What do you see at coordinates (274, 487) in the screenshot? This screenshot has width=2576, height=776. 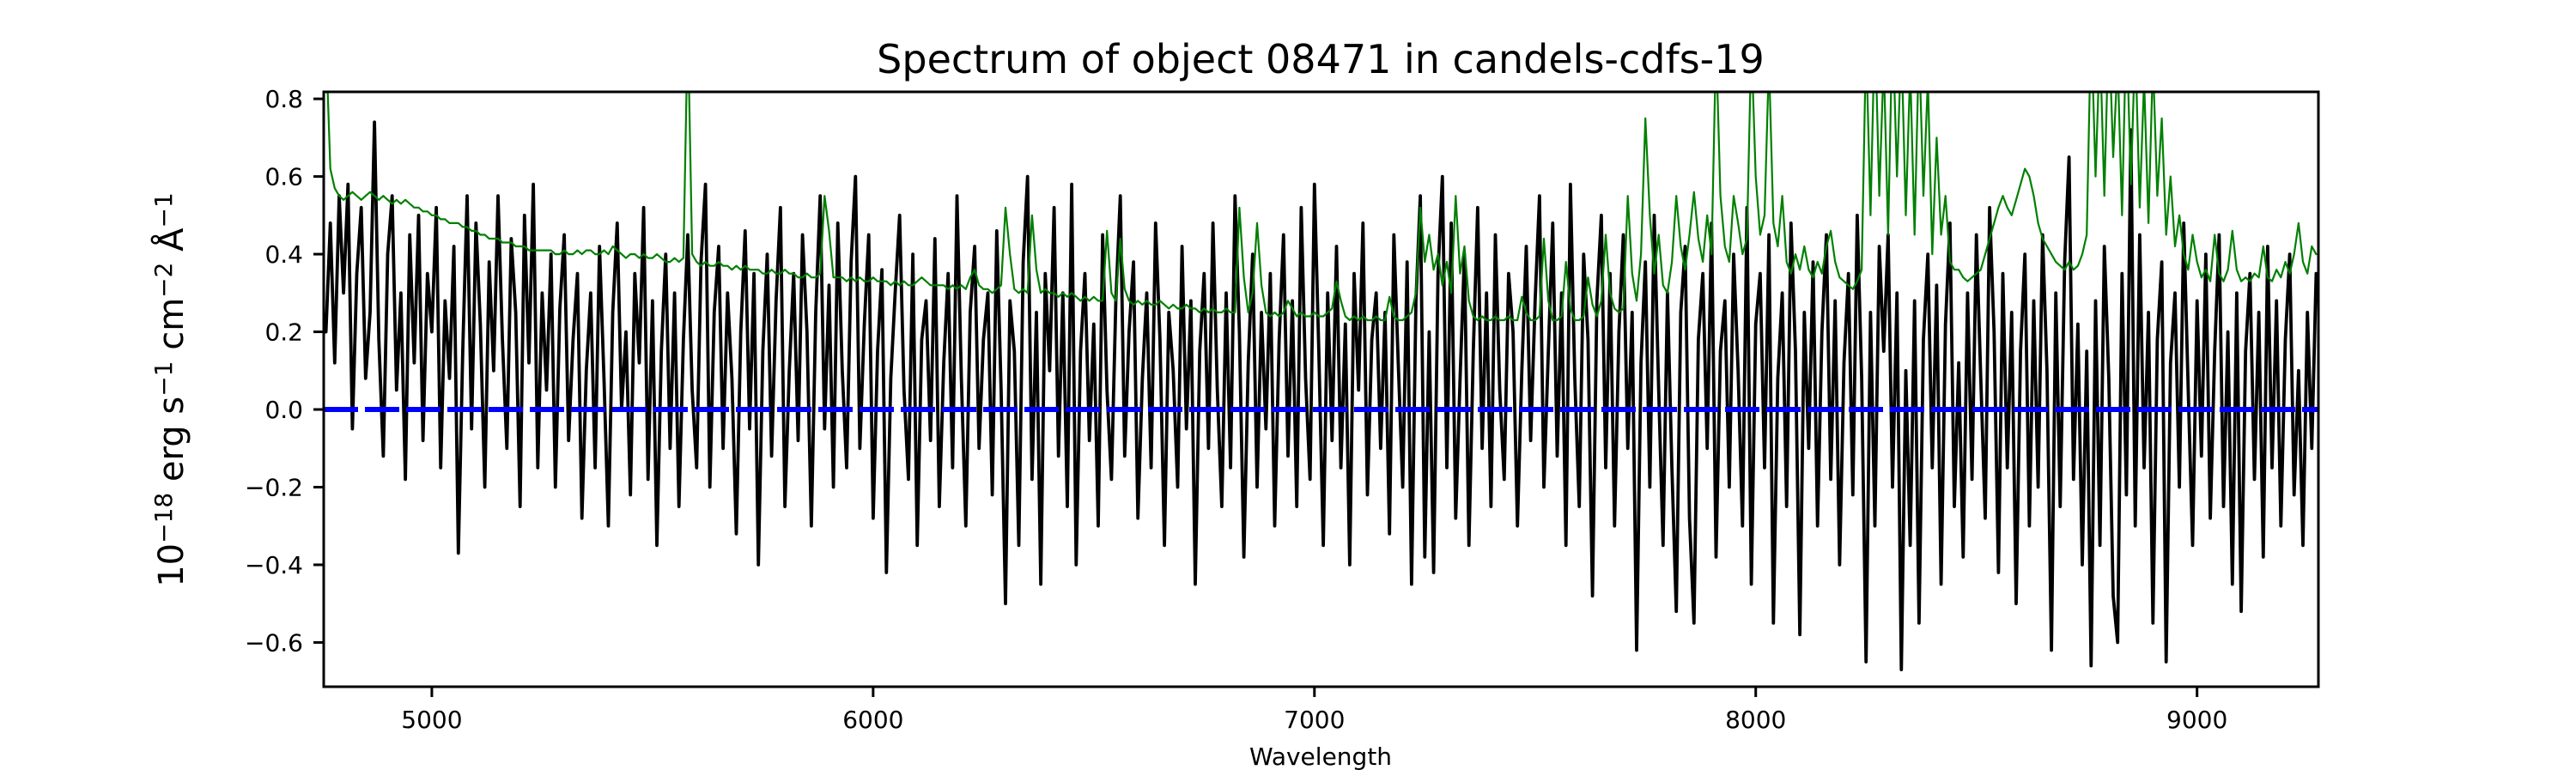 I see `y-tick-label-−0.2: −0.2` at bounding box center [274, 487].